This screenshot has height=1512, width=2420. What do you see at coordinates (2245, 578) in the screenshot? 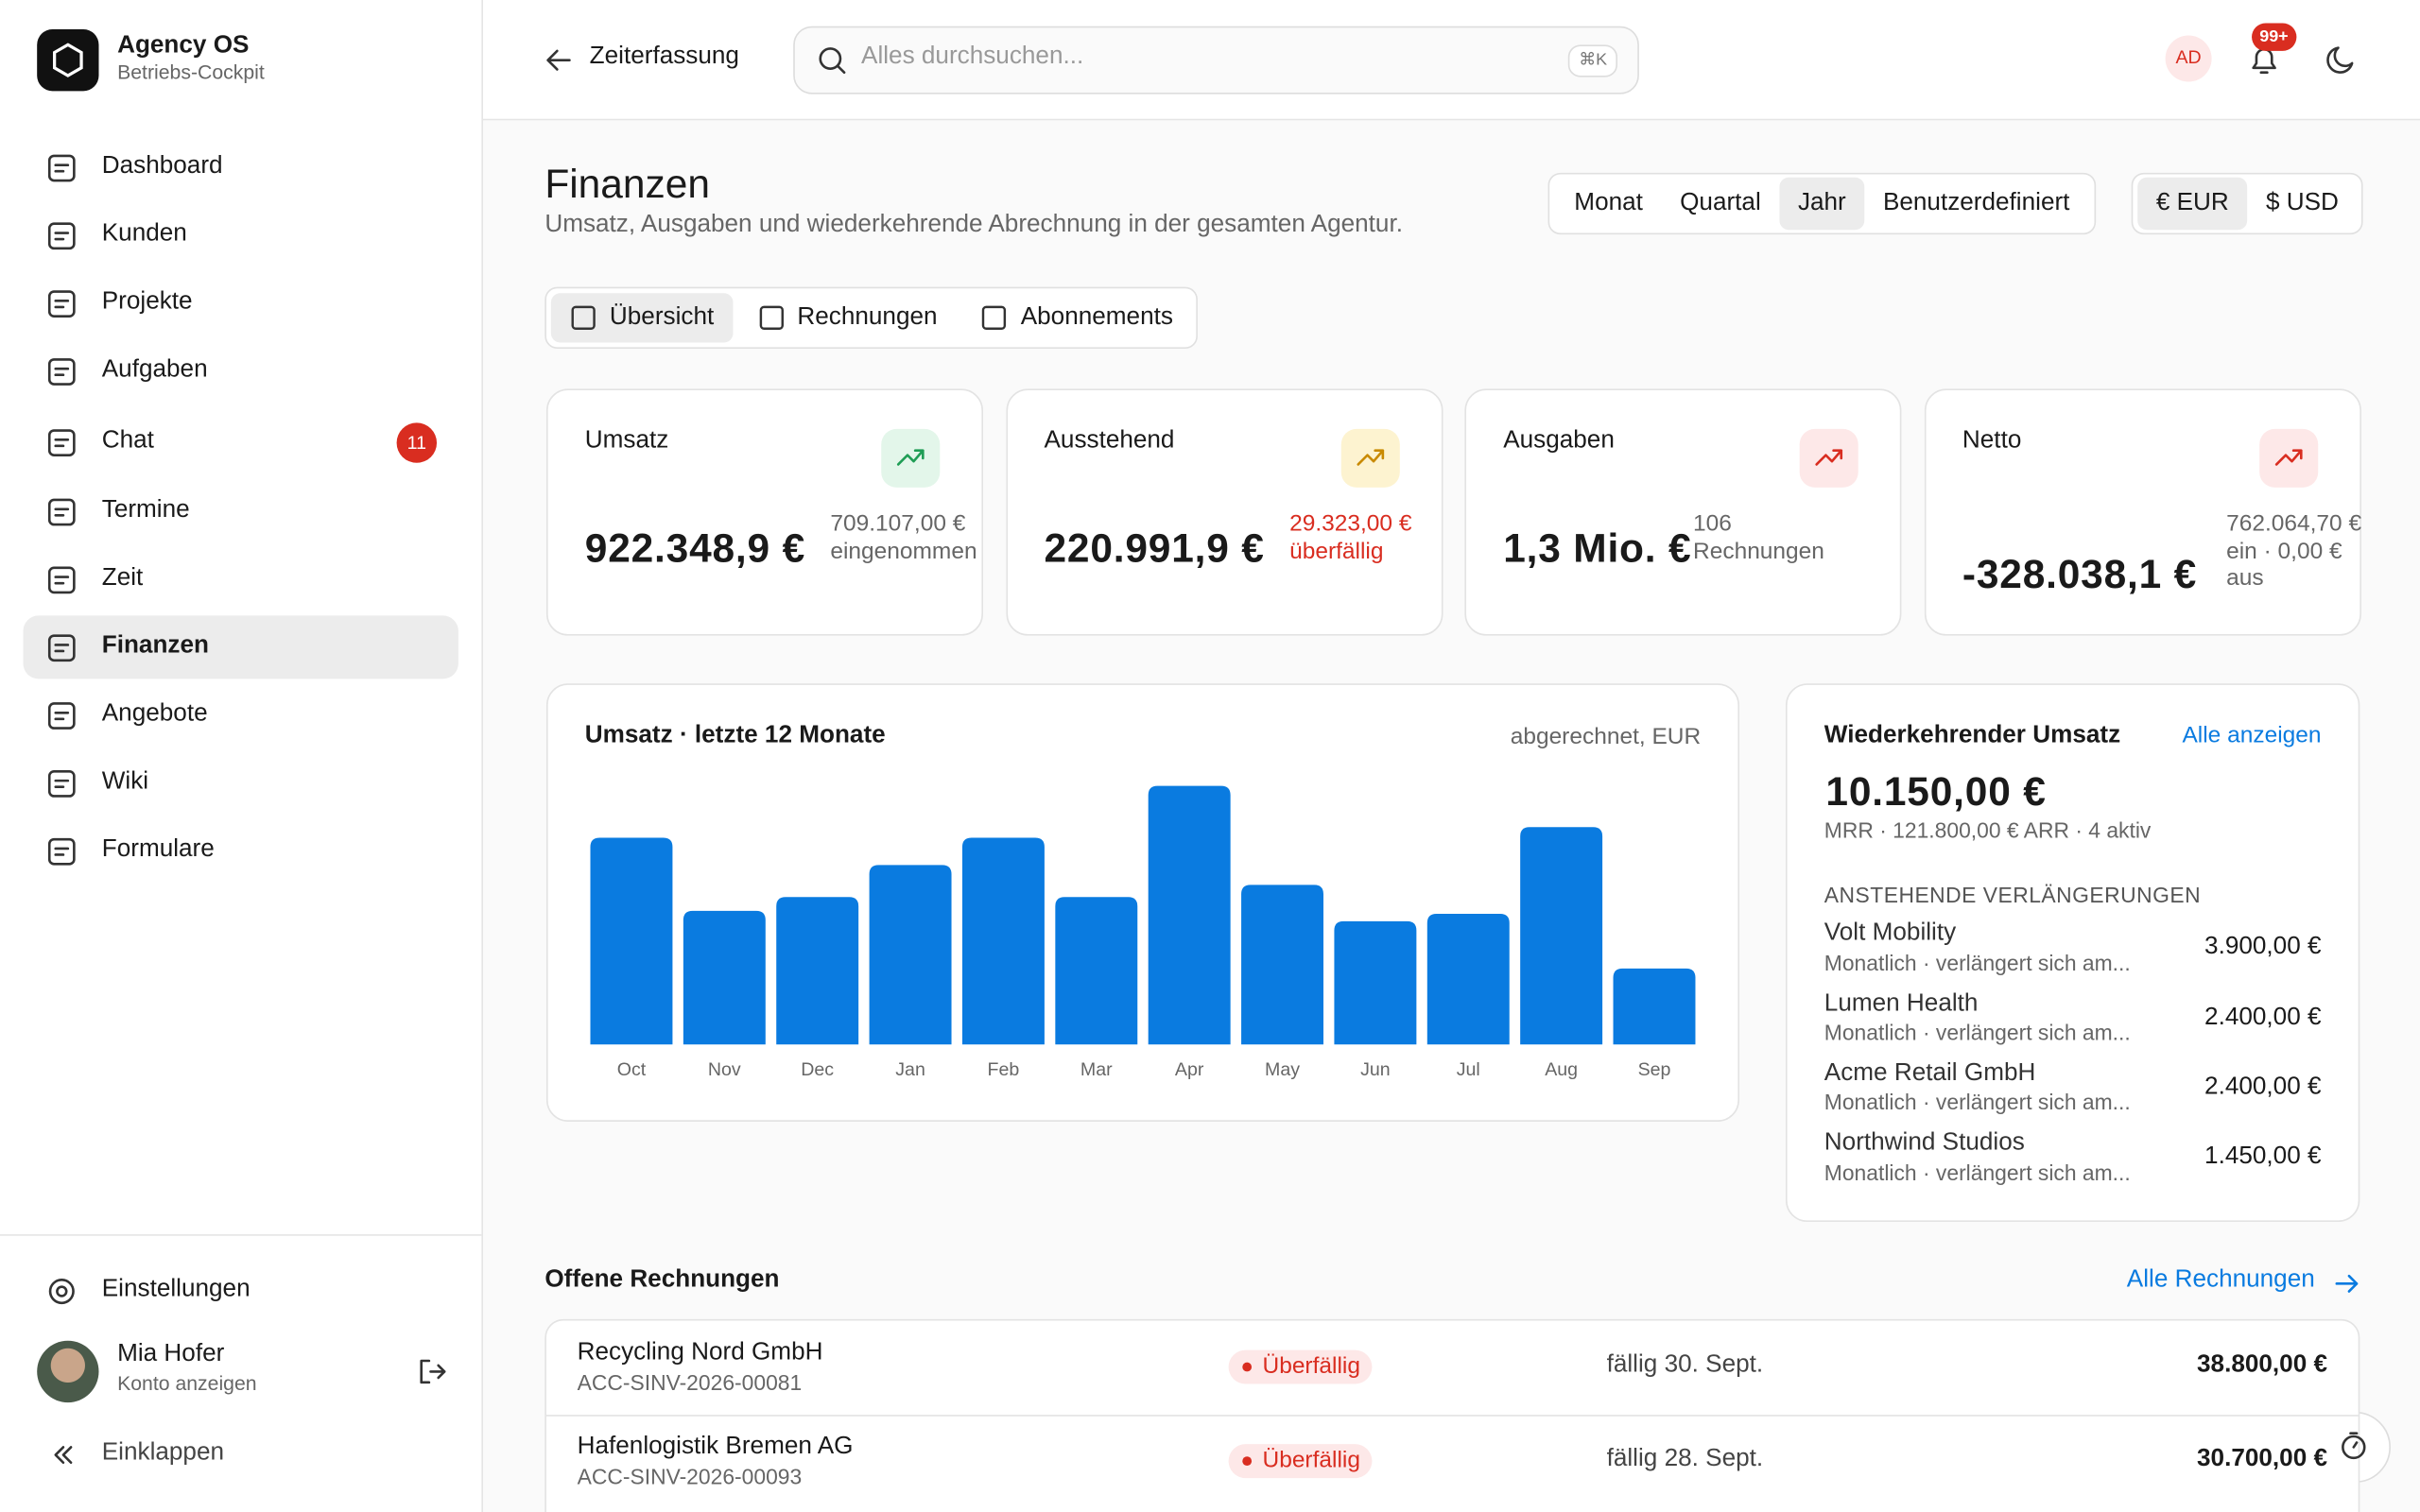
I see `kpi-note: aus` at bounding box center [2245, 578].